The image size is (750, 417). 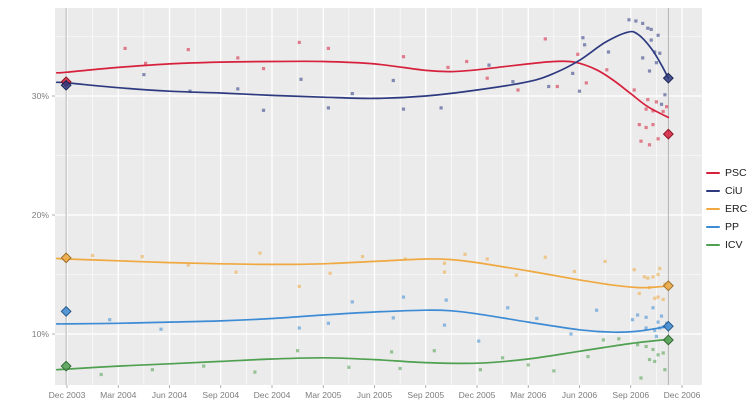 I want to click on erc-line-swatch-icon, so click(x=713, y=209).